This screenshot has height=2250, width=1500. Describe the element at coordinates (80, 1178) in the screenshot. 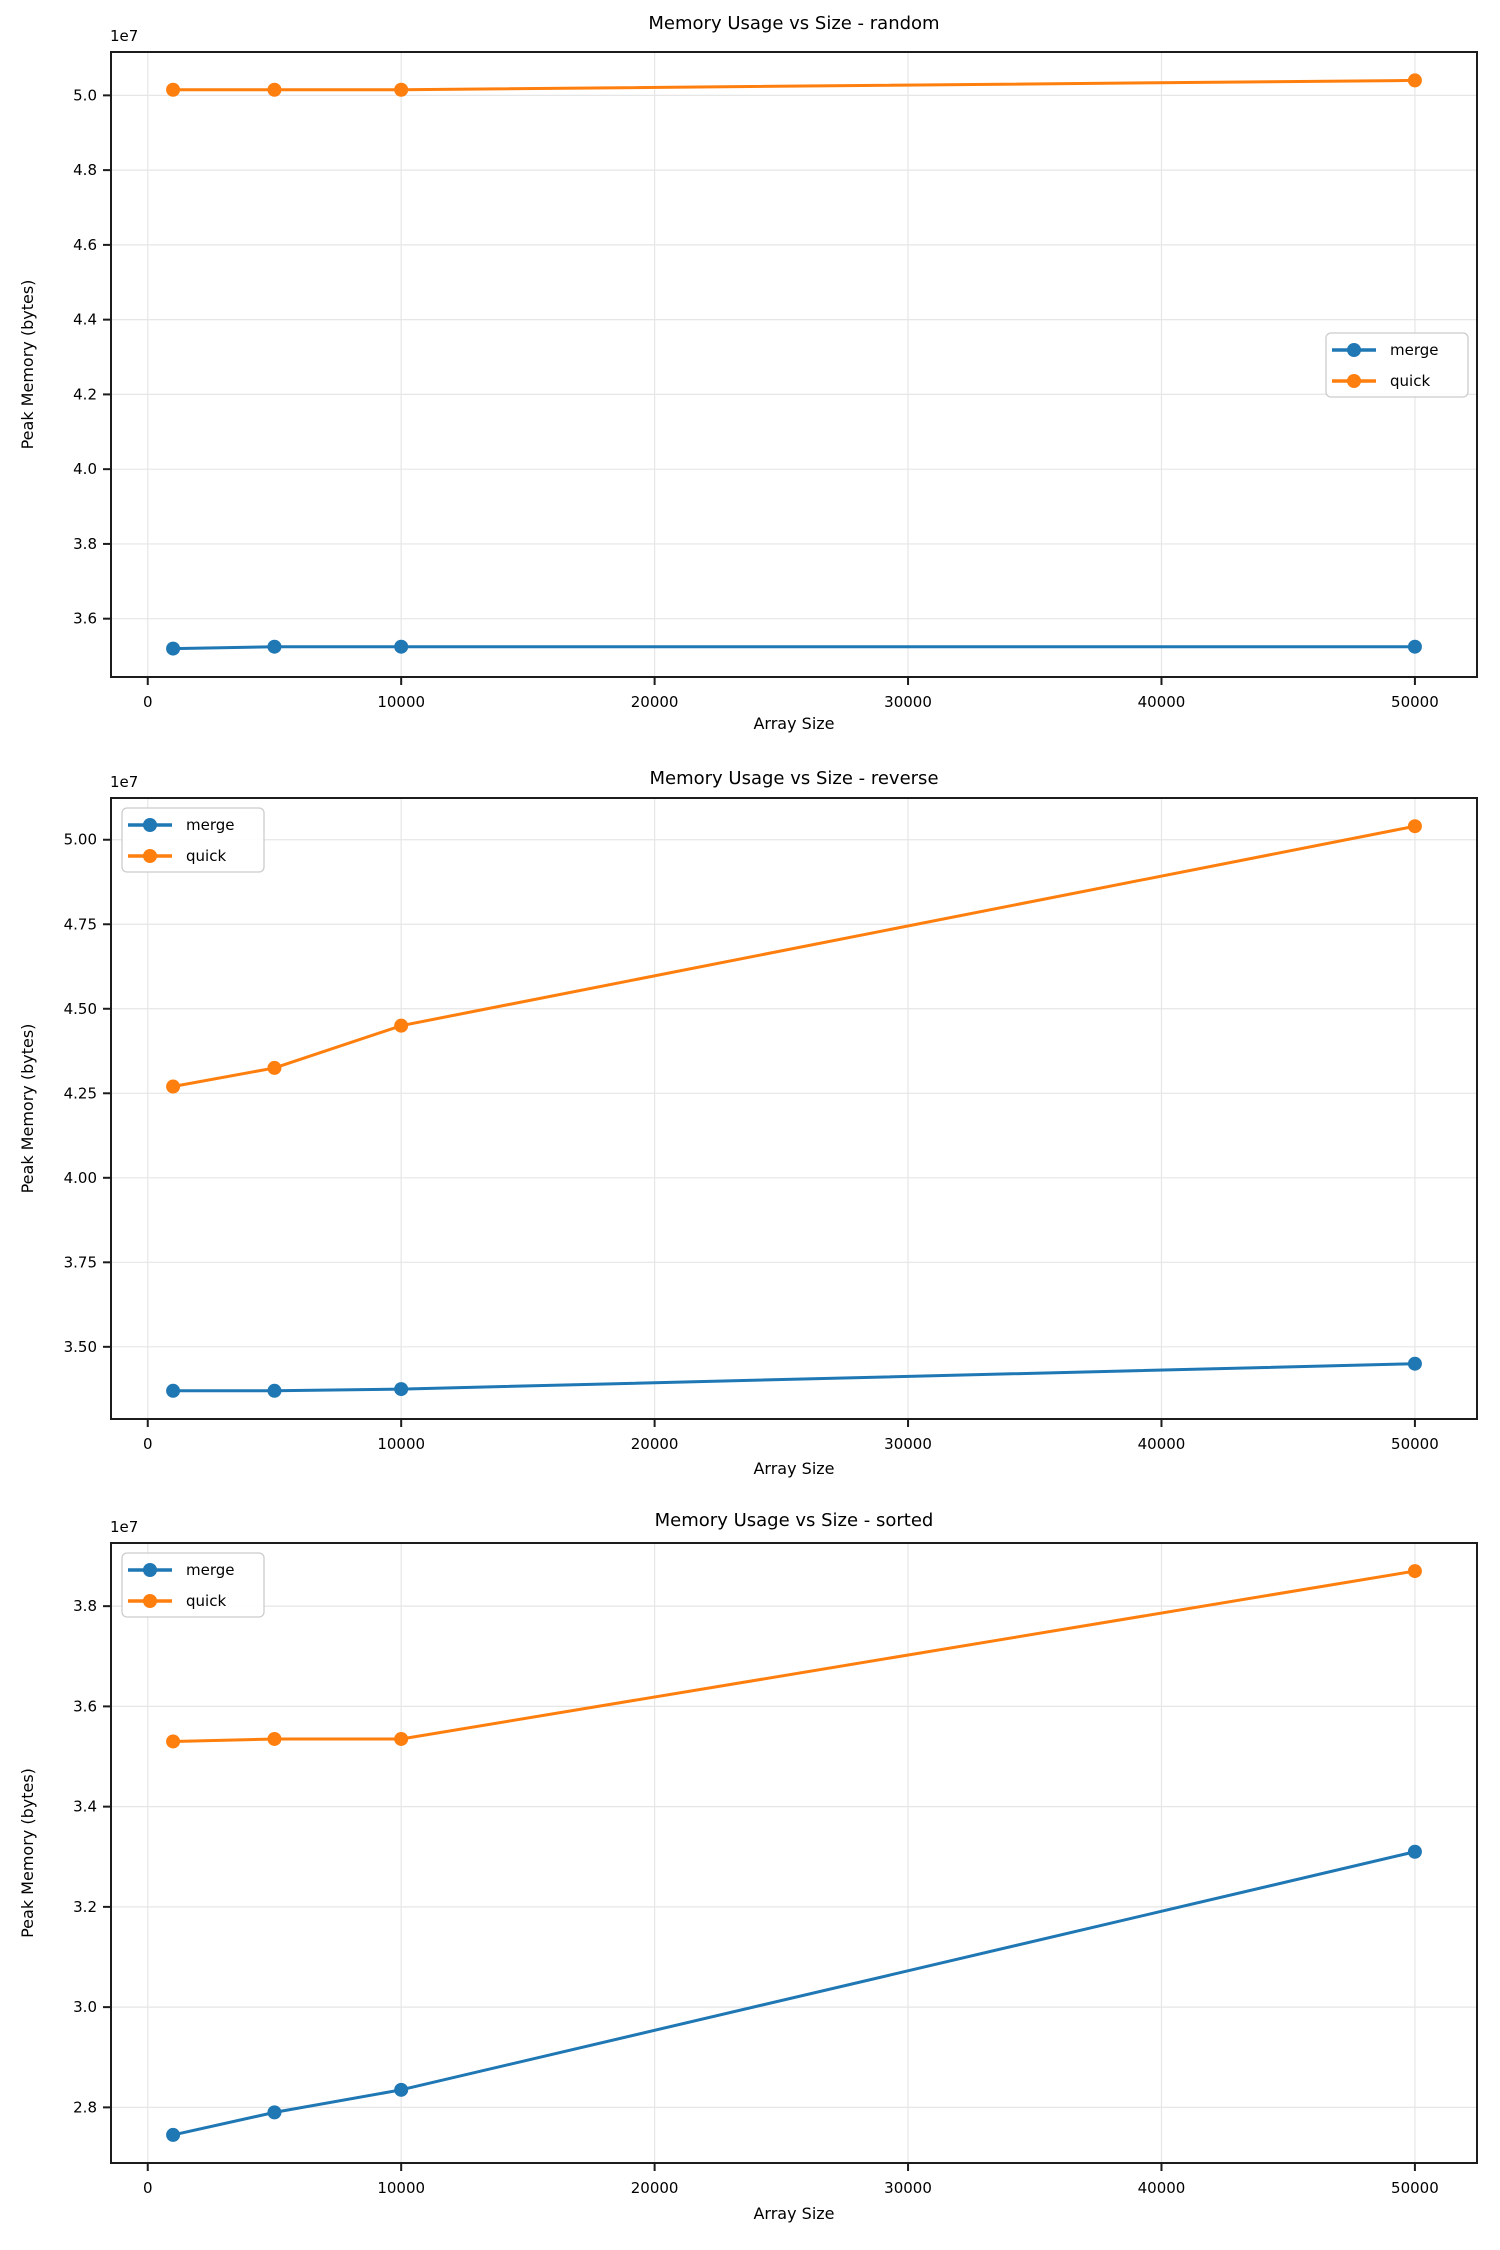

I see `y-tick-label: 4.00` at that location.